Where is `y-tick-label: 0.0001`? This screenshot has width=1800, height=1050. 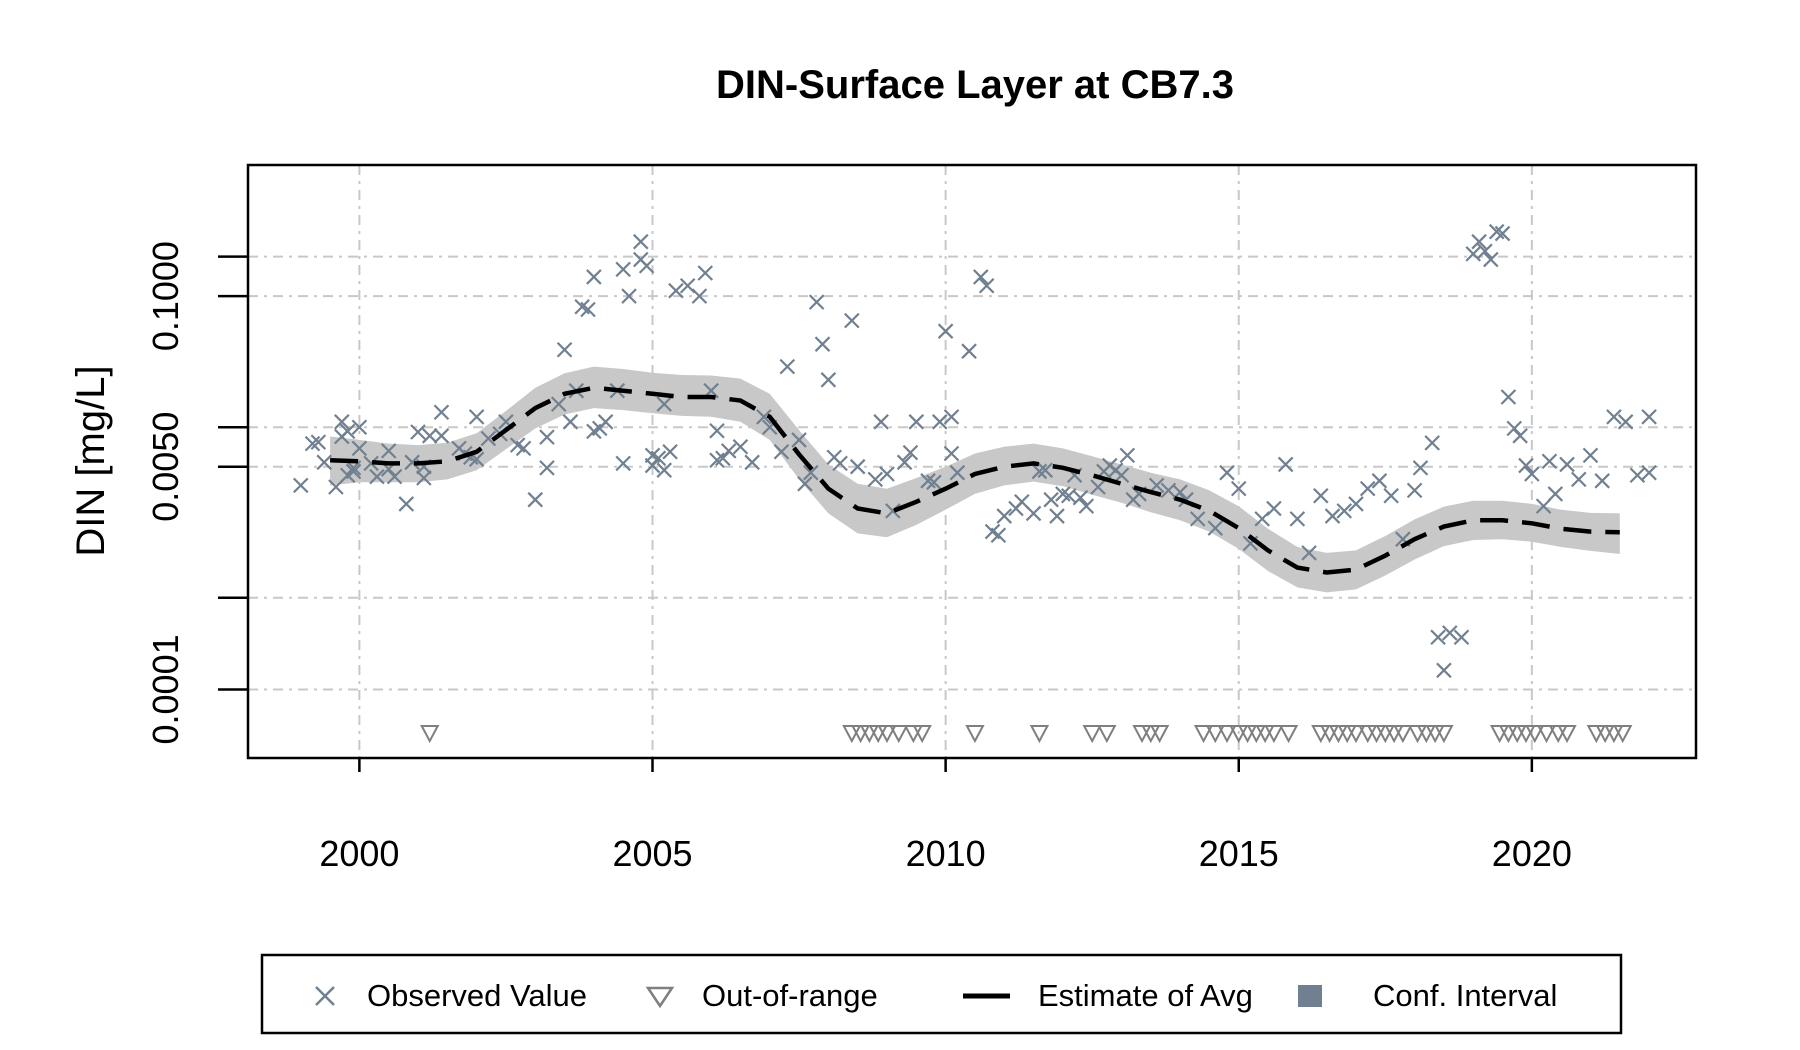 y-tick-label: 0.0001 is located at coordinates (165, 689).